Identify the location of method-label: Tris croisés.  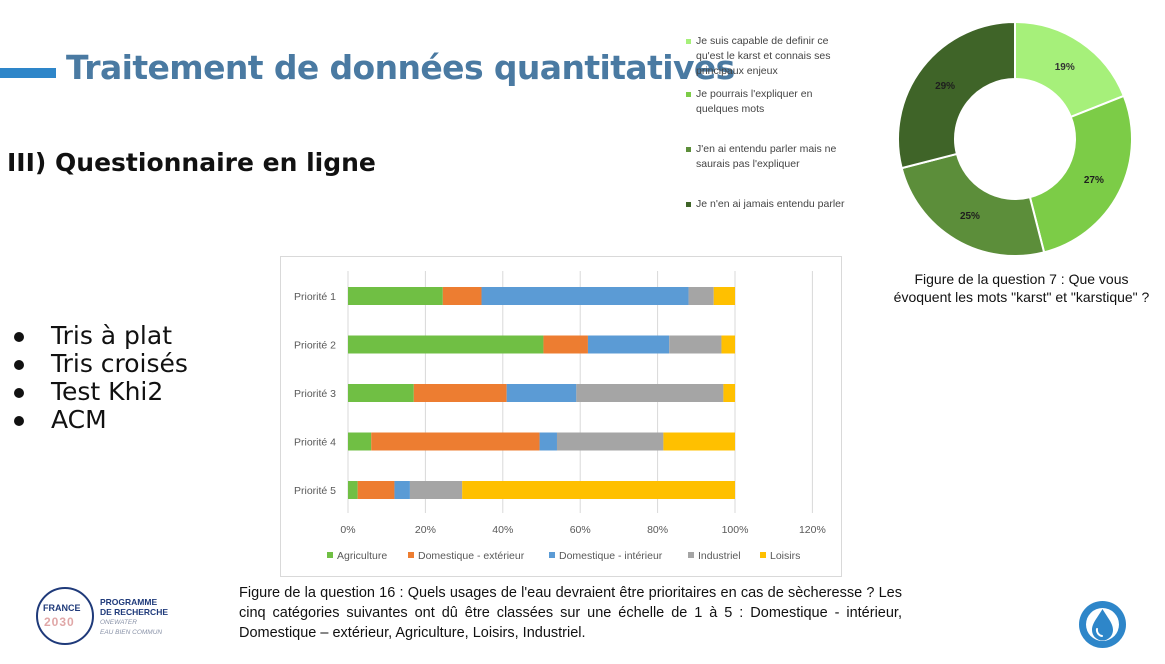
(119, 363).